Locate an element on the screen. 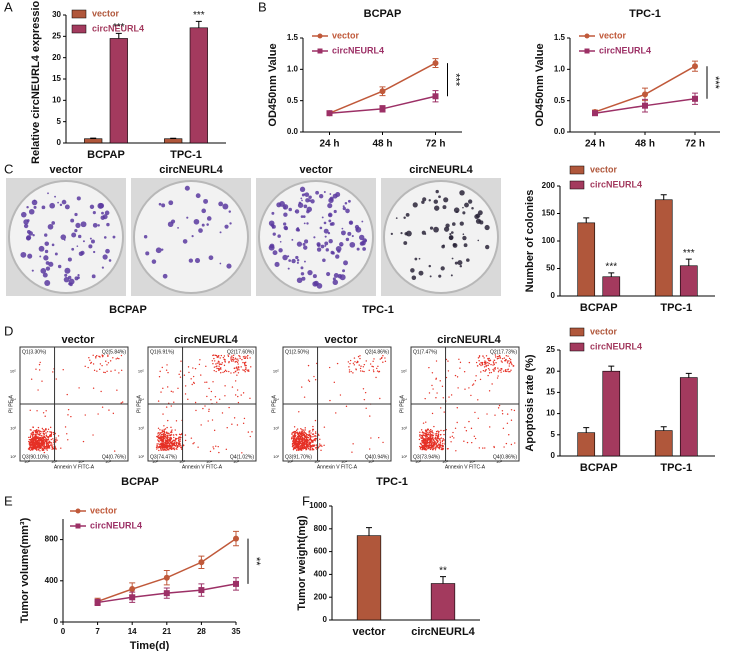 This screenshot has height=651, width=729. x-tick-label: circNEURL4 is located at coordinates (443, 632).